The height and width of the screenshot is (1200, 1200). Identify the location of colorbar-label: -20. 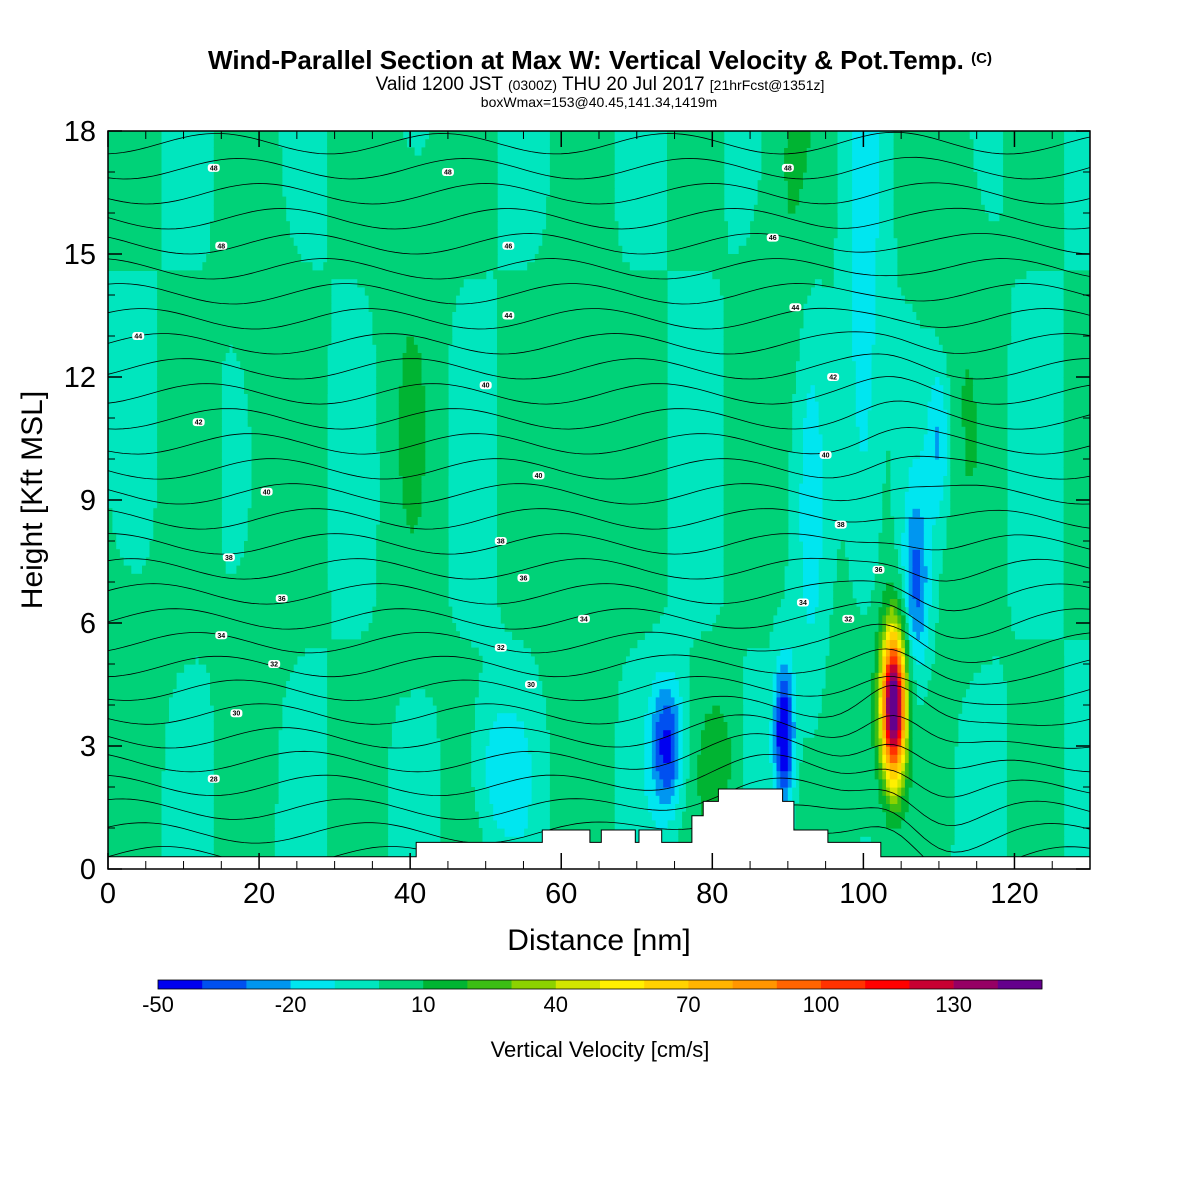
(291, 1004).